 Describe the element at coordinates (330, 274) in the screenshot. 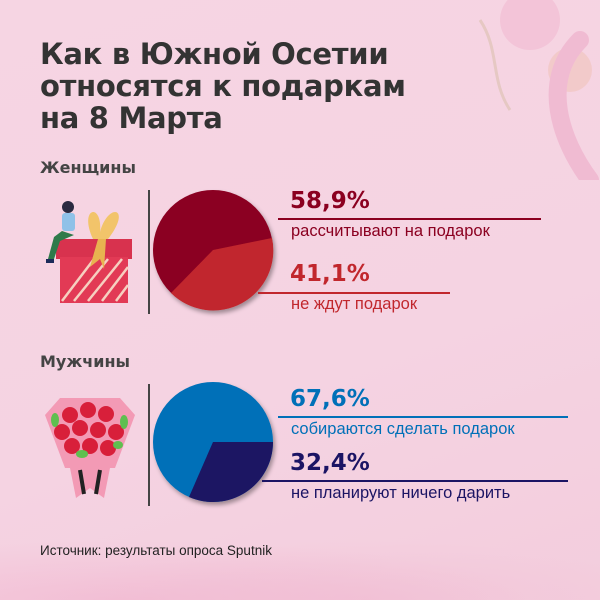

I see `women-value-2: 41,1%` at that location.